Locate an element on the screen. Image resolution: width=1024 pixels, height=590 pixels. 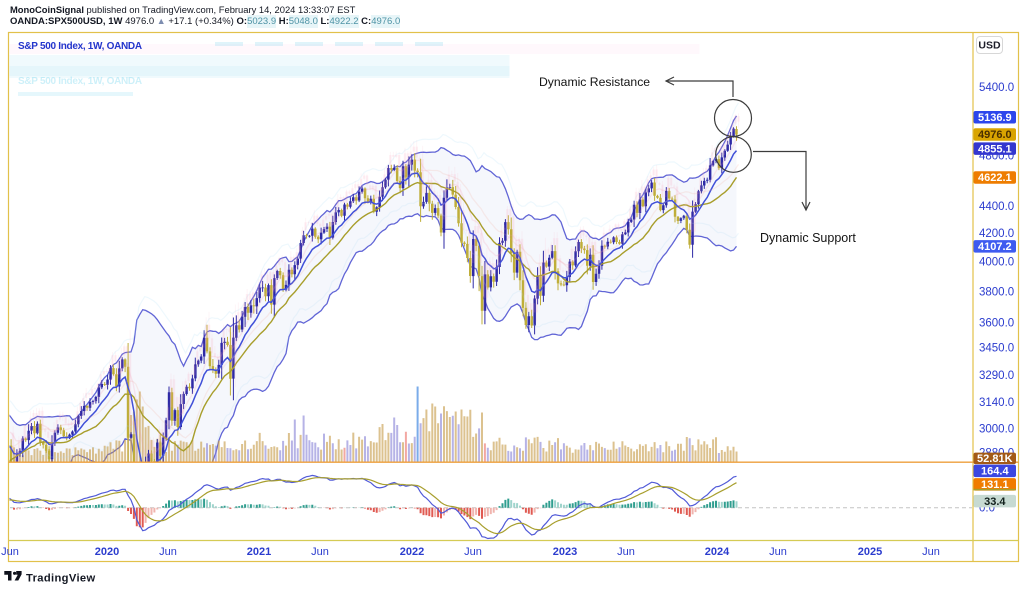
svg-text: 4107.2 is located at coordinates (995, 247).